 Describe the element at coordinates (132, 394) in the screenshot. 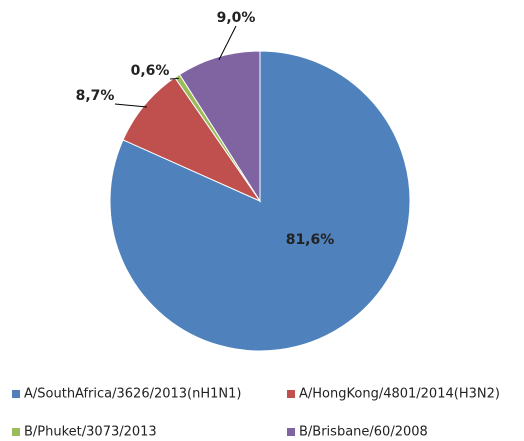

I see `legend-label: A/SouthAfrica/3626/2013(nH1N1)` at that location.